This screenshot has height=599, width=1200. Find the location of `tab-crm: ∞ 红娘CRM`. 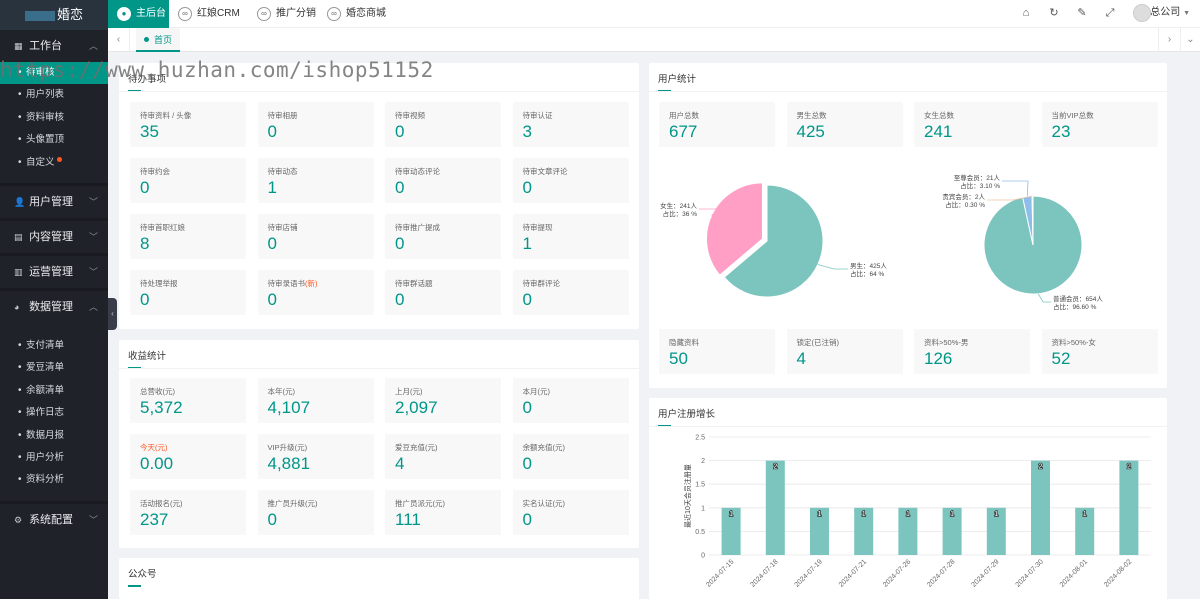

tab-crm: ∞ 红娘CRM is located at coordinates (205, 14).